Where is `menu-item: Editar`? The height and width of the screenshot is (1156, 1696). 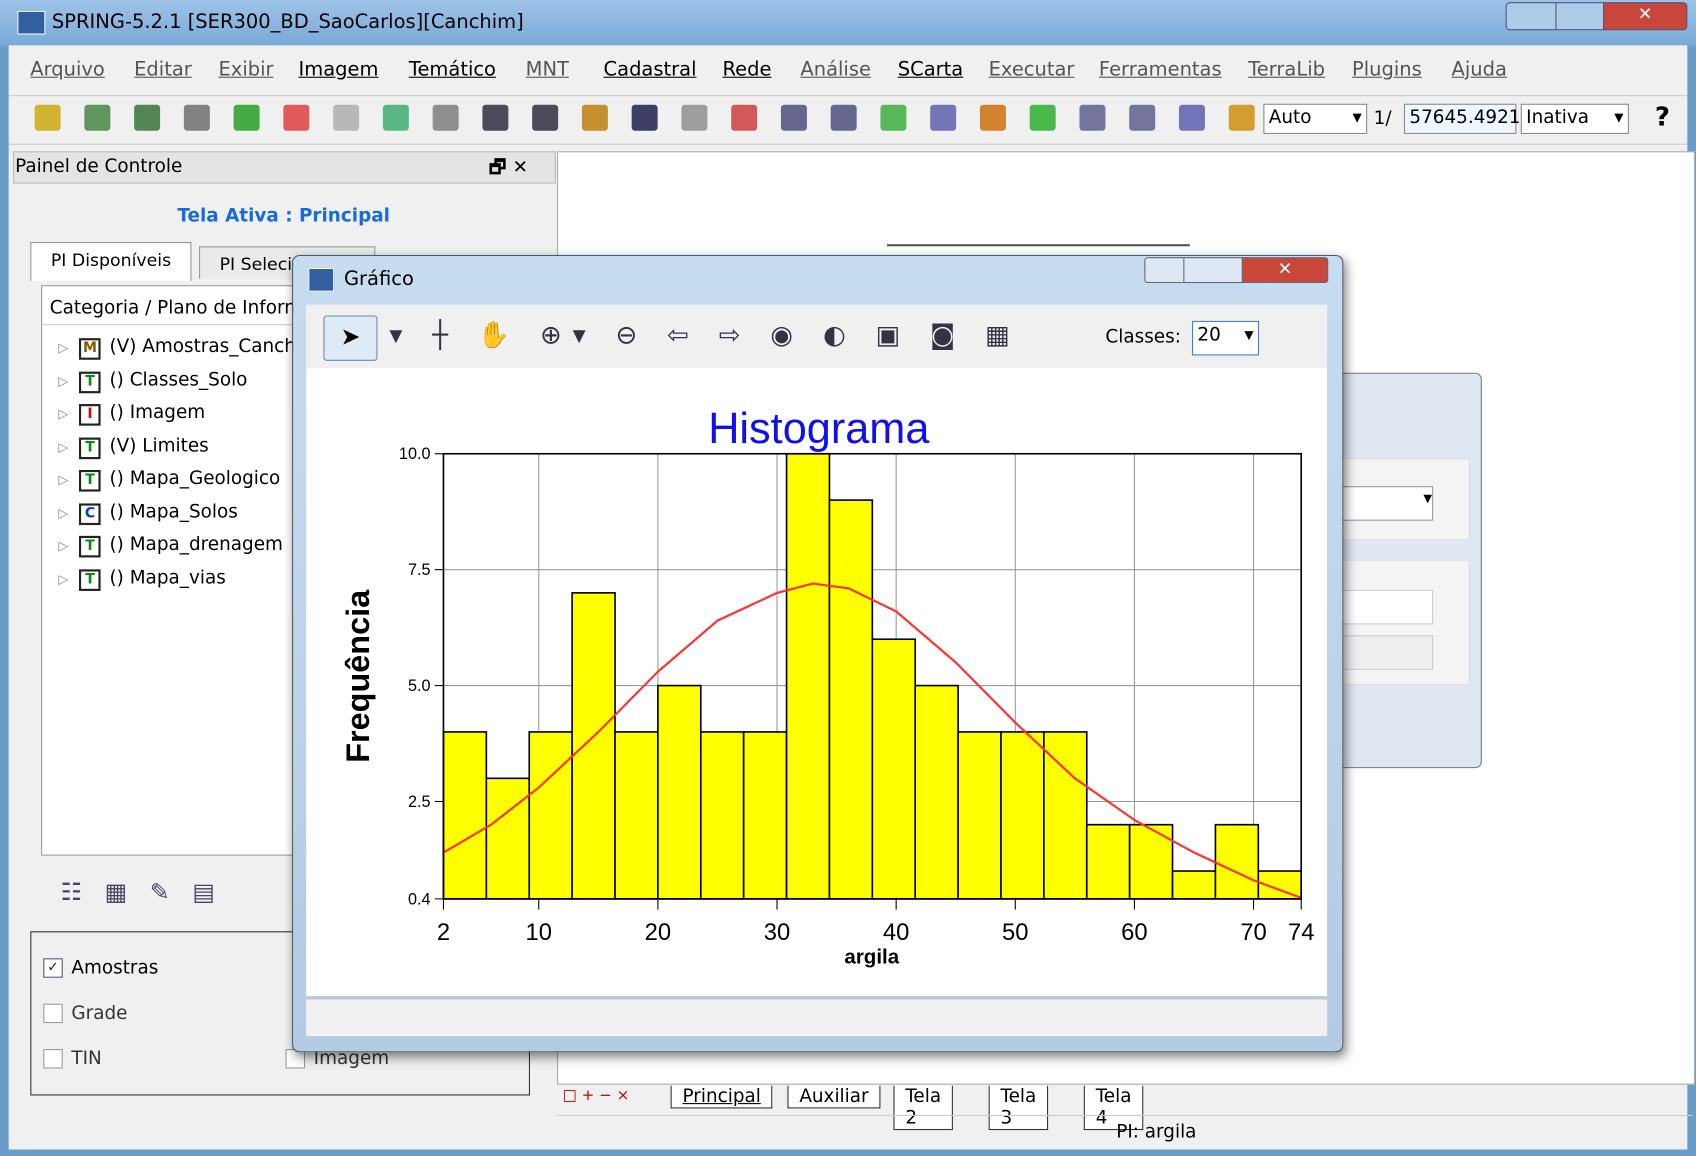
menu-item: Editar is located at coordinates (163, 70).